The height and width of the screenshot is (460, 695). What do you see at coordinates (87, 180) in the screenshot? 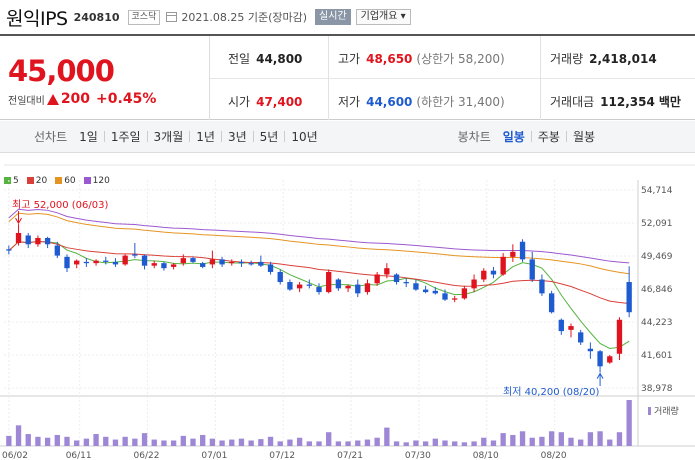
I see `legend-swatch-ma120` at bounding box center [87, 180].